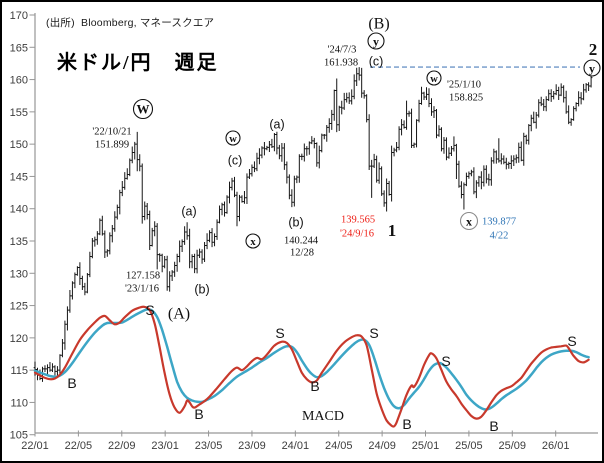  I want to click on y-tick-label: 105, so click(19, 436).